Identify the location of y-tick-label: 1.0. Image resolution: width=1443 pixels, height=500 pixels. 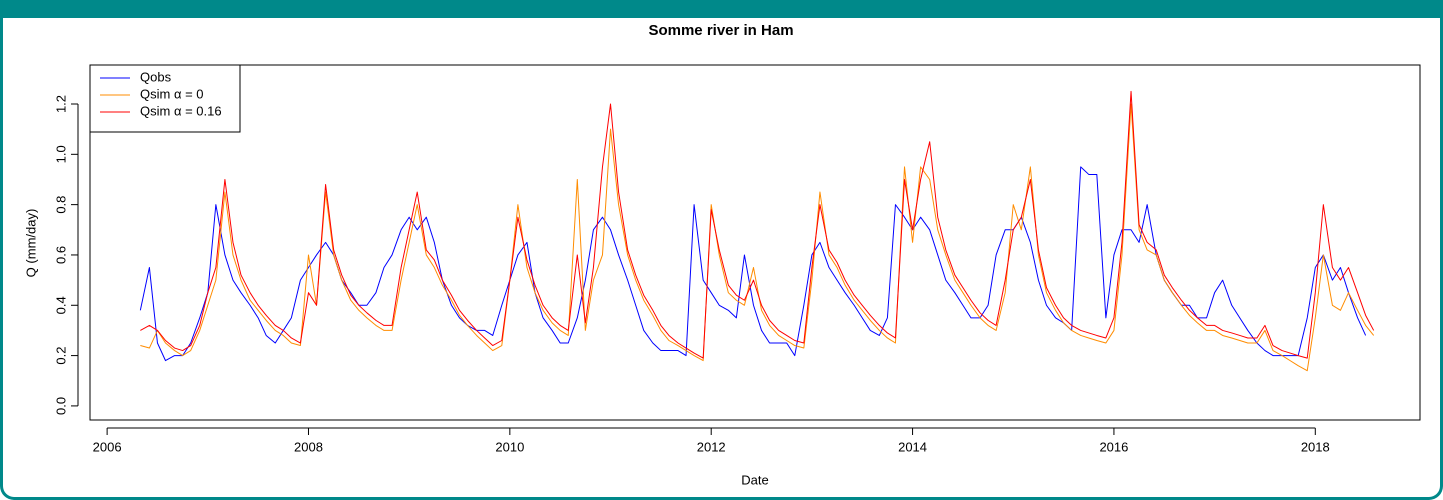
(60, 154).